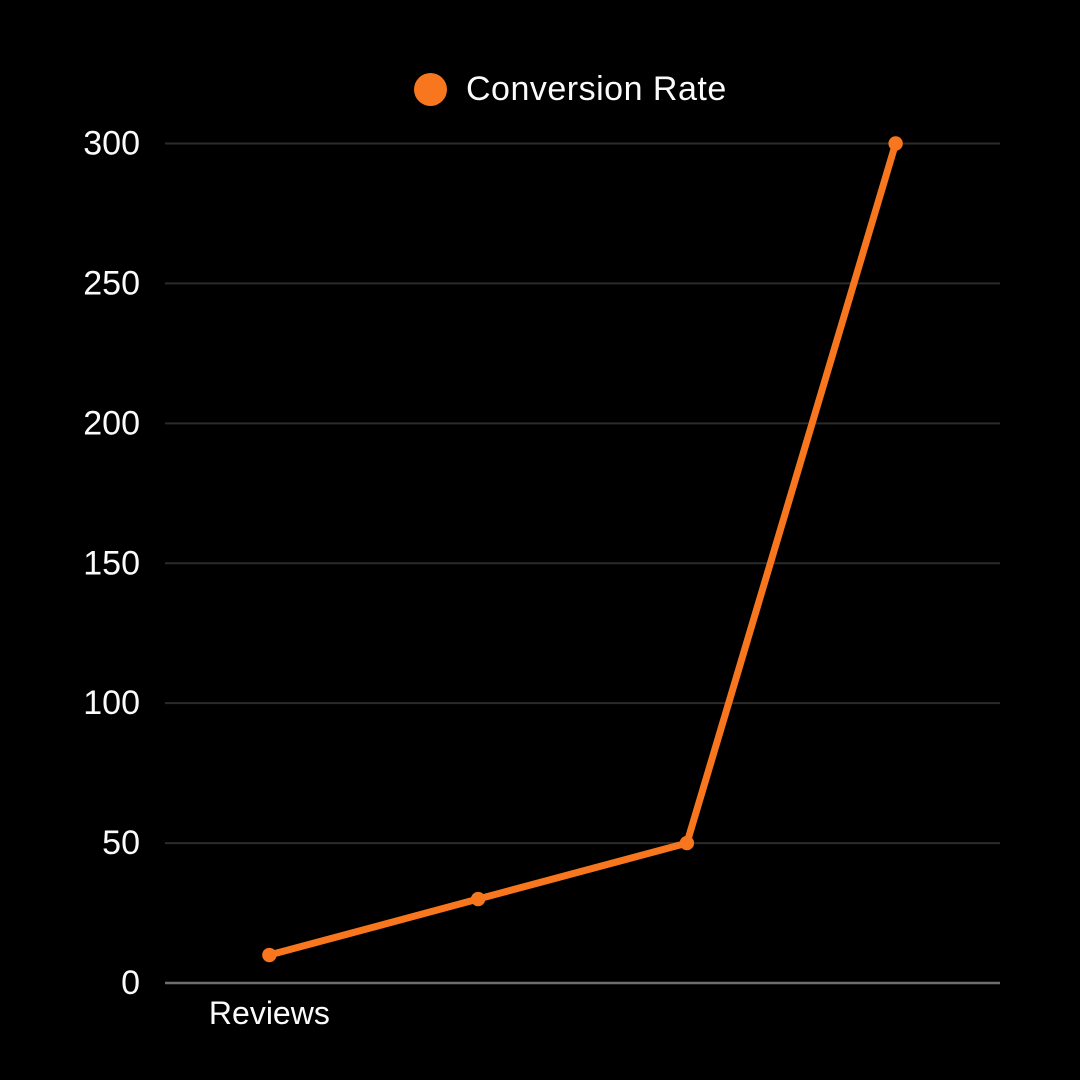 This screenshot has height=1080, width=1080. Describe the element at coordinates (121, 843) in the screenshot. I see `y-tick-label: 50` at that location.